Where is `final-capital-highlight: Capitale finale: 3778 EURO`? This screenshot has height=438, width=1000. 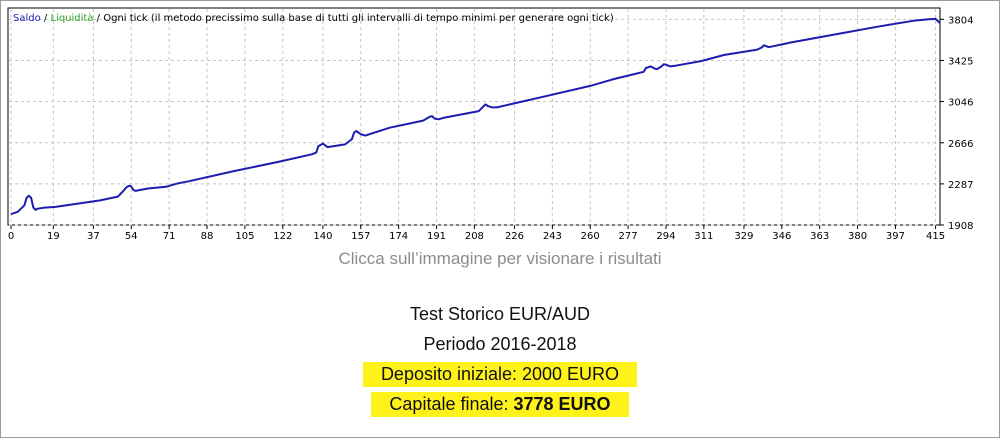 final-capital-highlight: Capitale finale: 3778 EURO is located at coordinates (500, 404).